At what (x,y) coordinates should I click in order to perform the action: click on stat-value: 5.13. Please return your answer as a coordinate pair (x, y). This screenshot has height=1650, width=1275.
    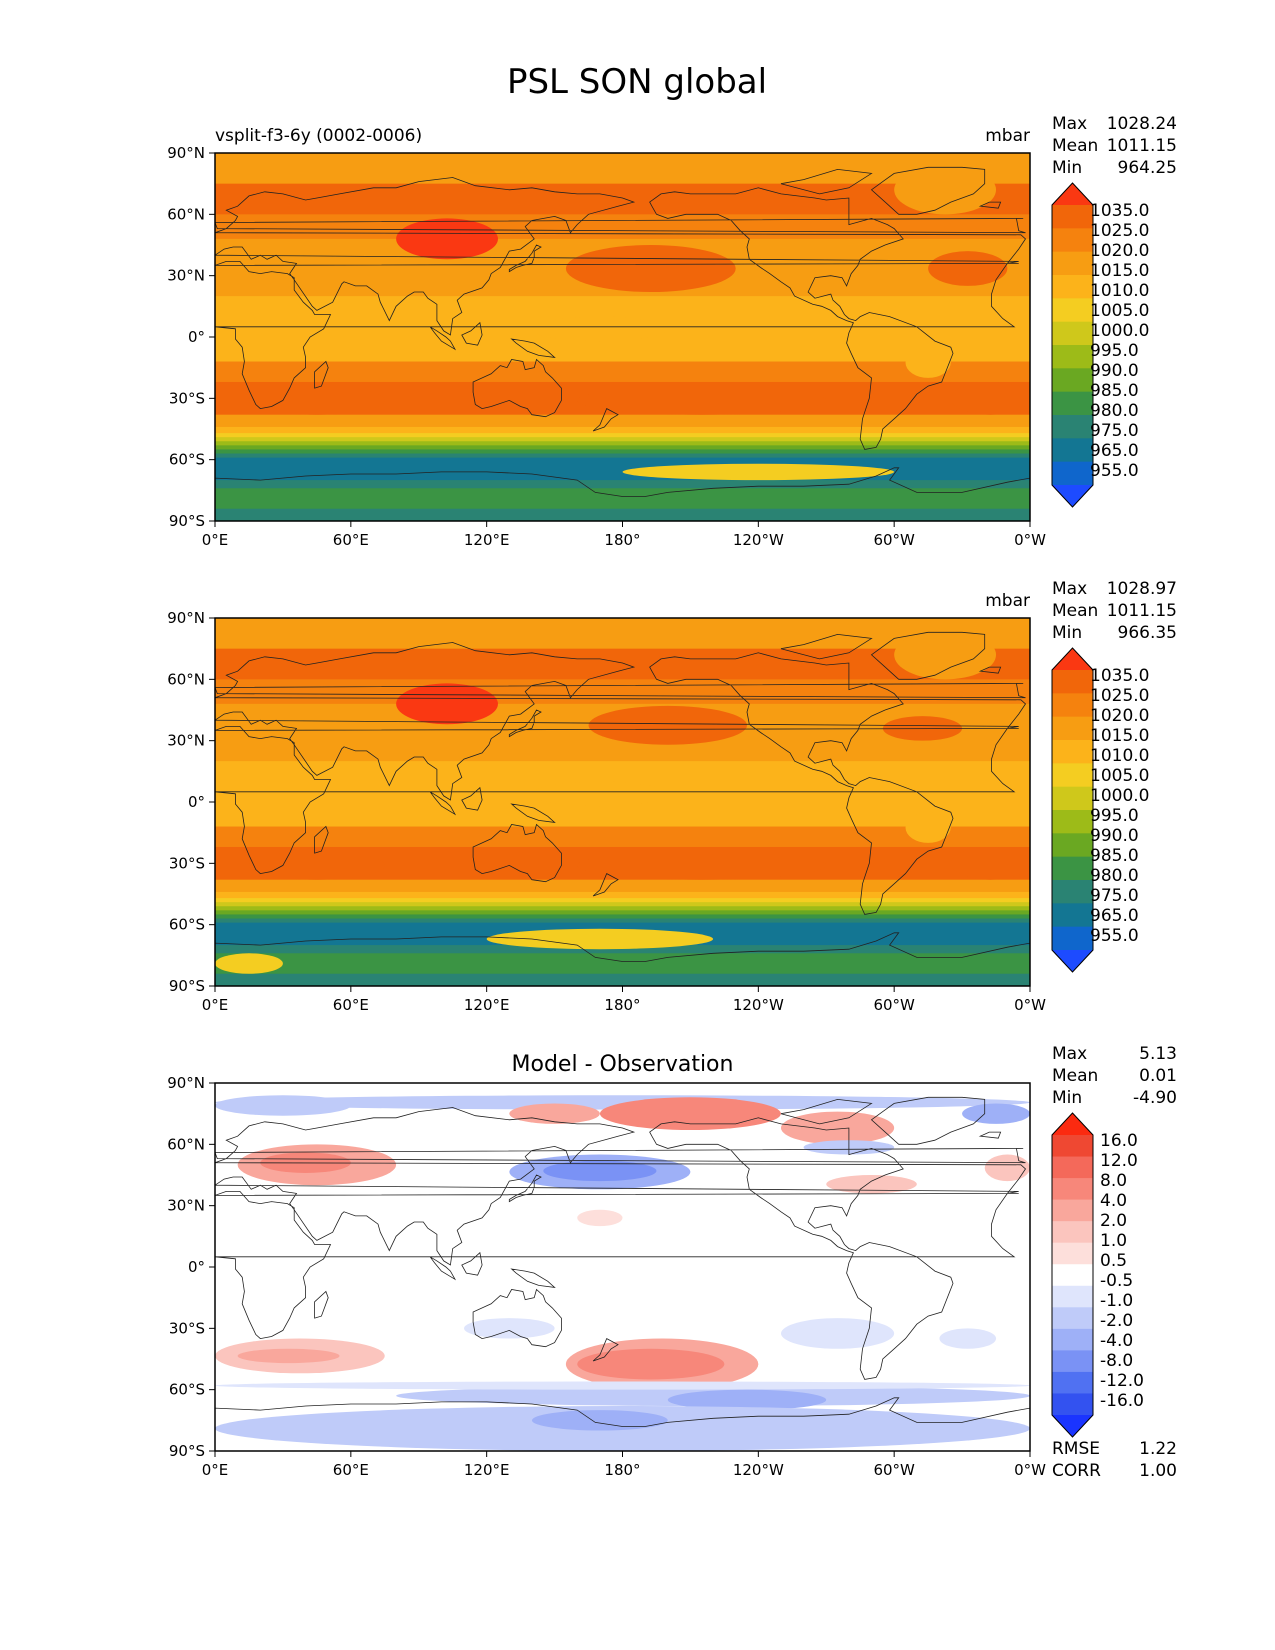
    Looking at the image, I should click on (1158, 1054).